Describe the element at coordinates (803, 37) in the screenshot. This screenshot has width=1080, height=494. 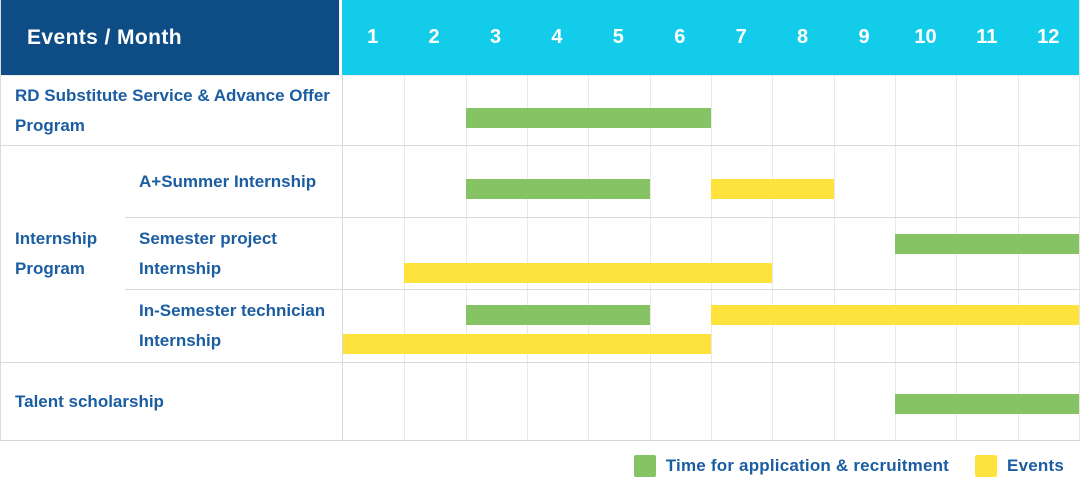
I see `month-header-cell: 8` at that location.